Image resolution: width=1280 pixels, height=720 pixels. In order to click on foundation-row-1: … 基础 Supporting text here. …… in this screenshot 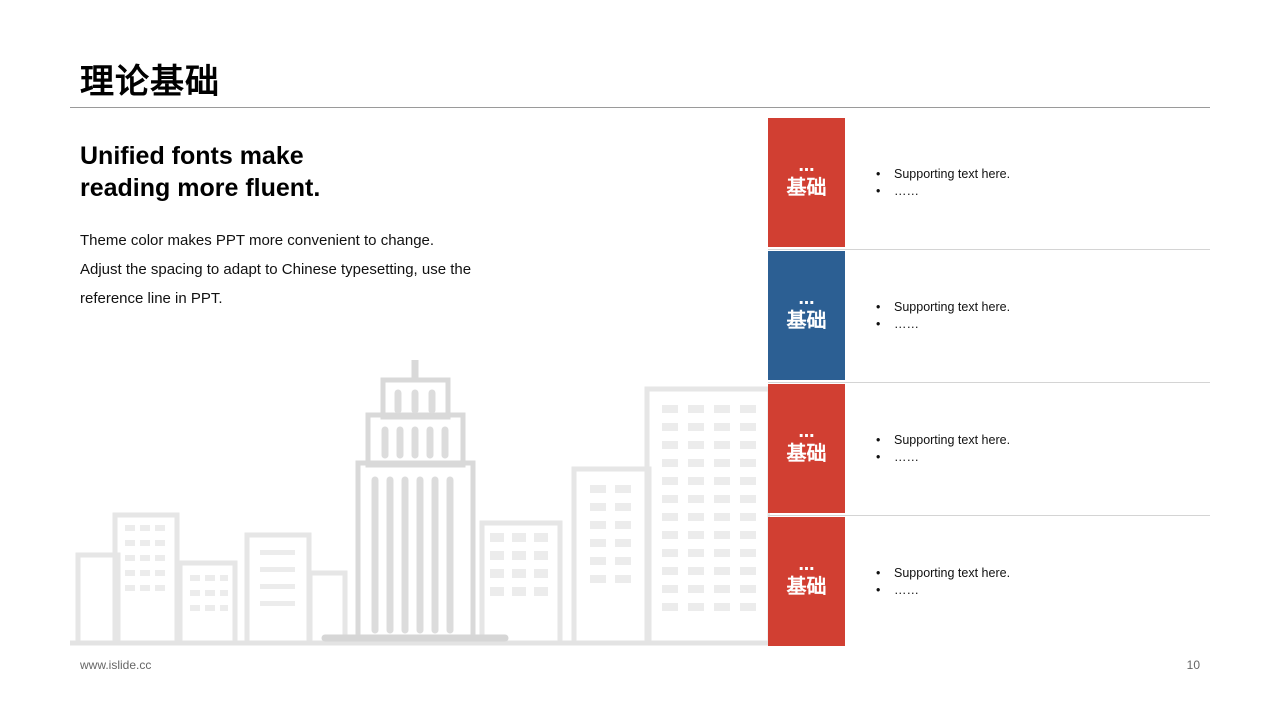, I will do `click(989, 184)`.